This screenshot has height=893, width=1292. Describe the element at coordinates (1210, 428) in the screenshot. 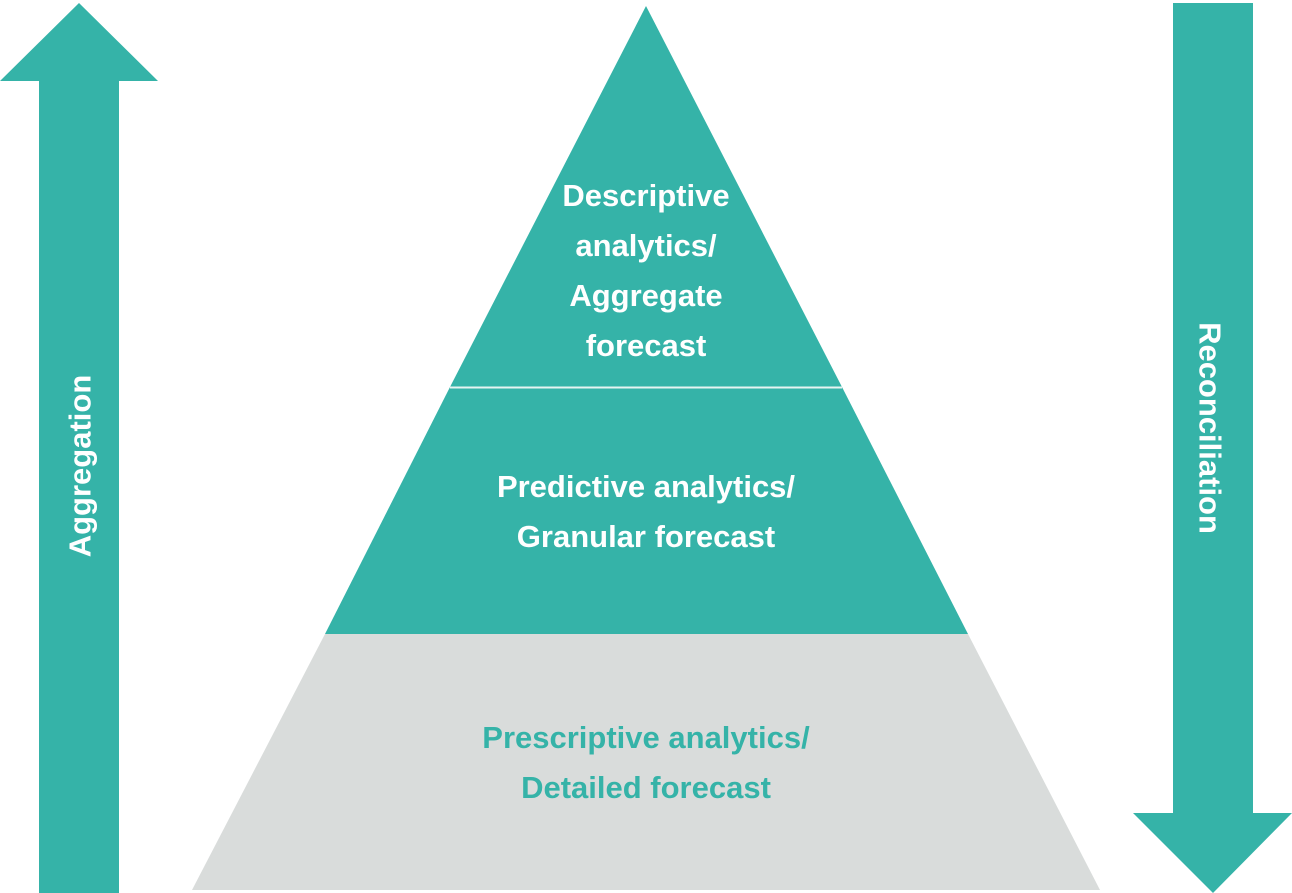

I see `reconciliation-label: Reconciliation` at that location.